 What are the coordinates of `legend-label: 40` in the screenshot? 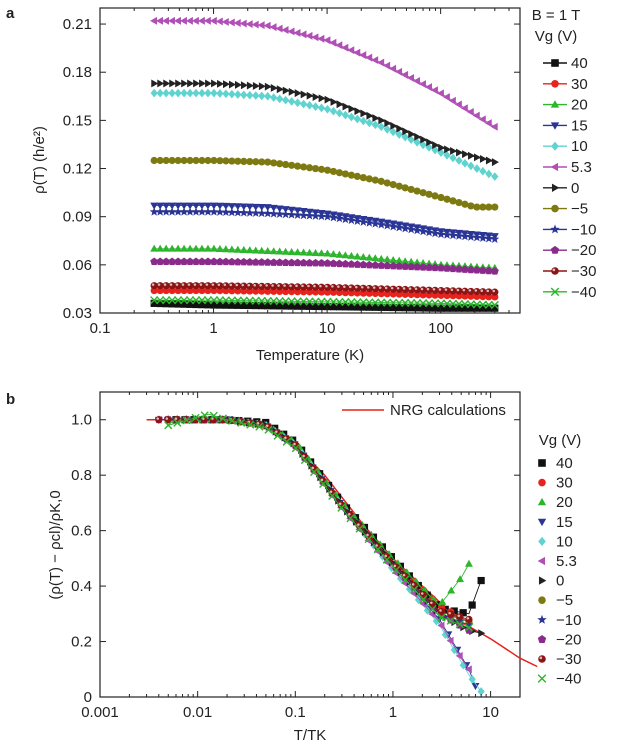 It's located at (579, 63).